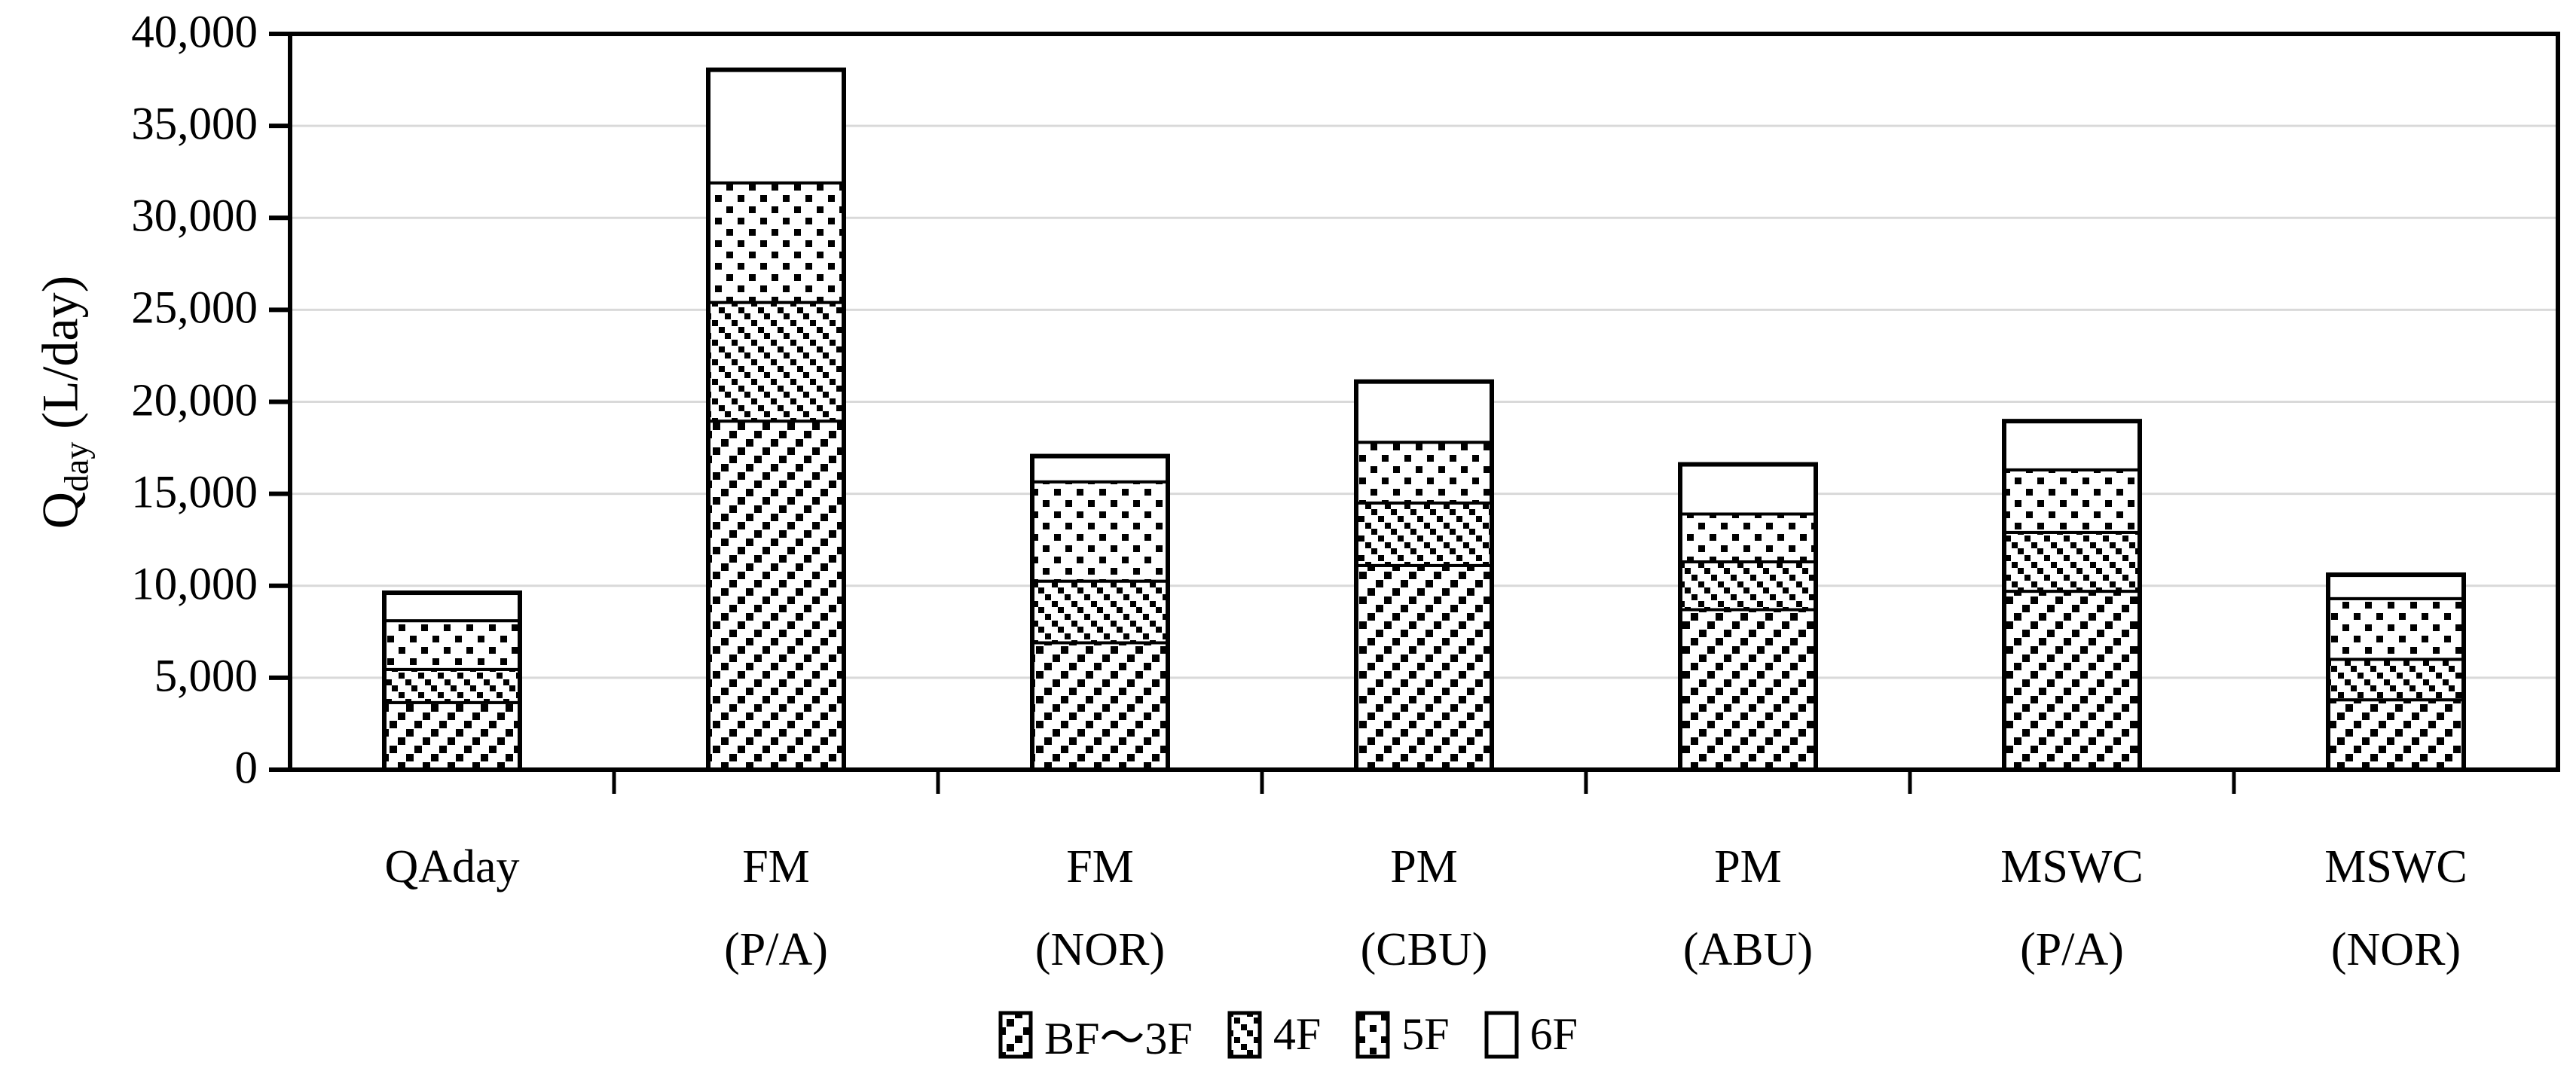 The width and height of the screenshot is (2576, 1074). I want to click on legend-label: 6F, so click(1554, 1034).